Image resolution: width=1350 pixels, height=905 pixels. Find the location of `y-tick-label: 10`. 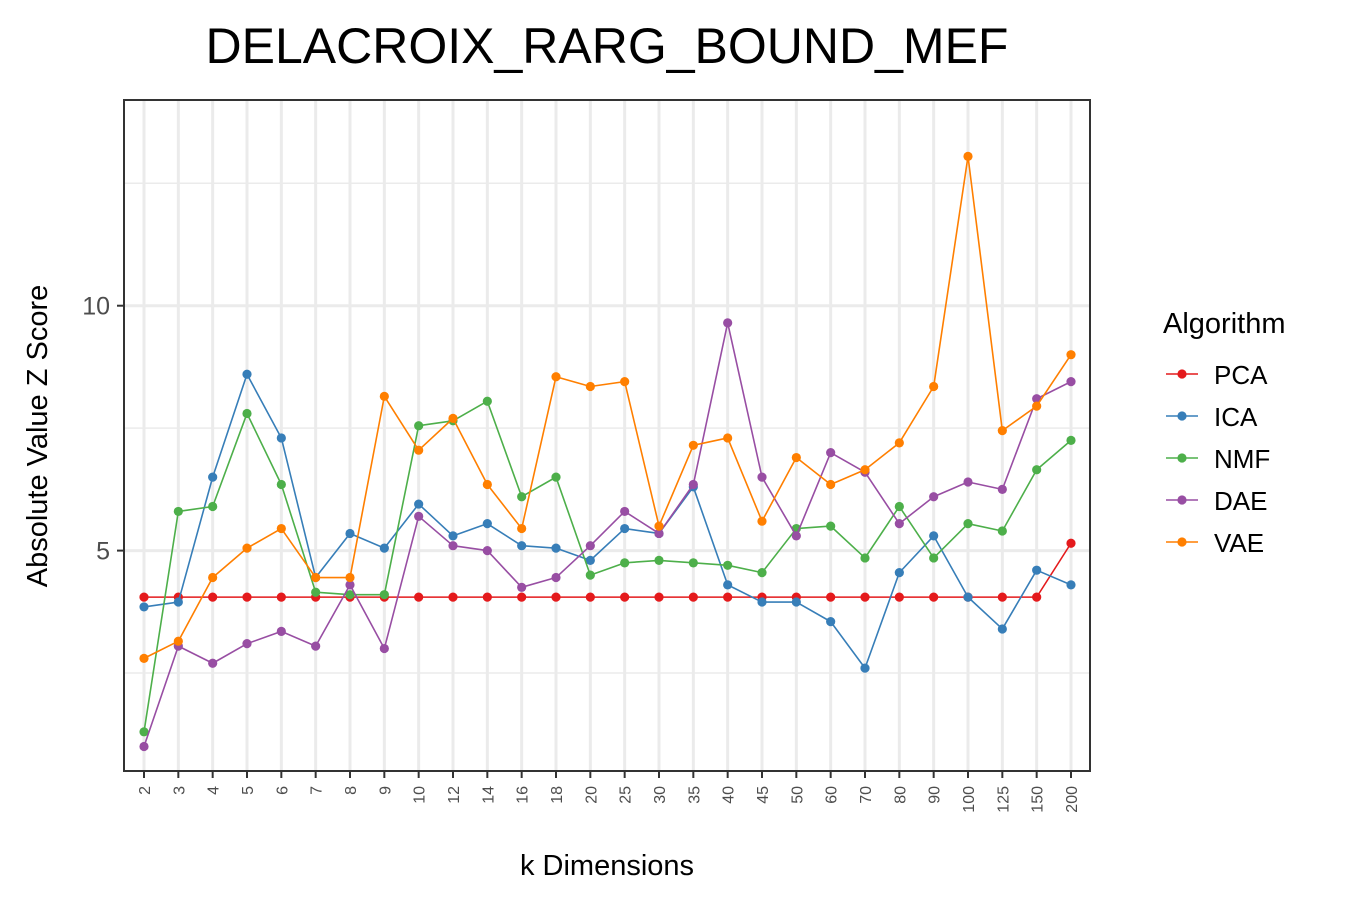

y-tick-label: 10 is located at coordinates (96, 307).